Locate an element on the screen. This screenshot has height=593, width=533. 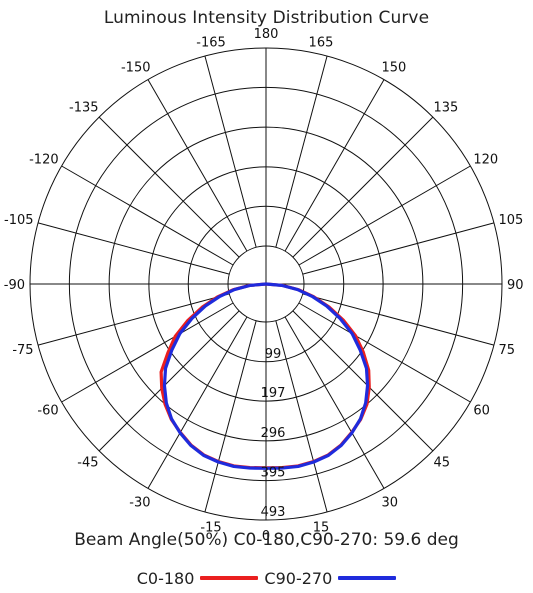
radial-tick-label: 493 is located at coordinates (273, 512).